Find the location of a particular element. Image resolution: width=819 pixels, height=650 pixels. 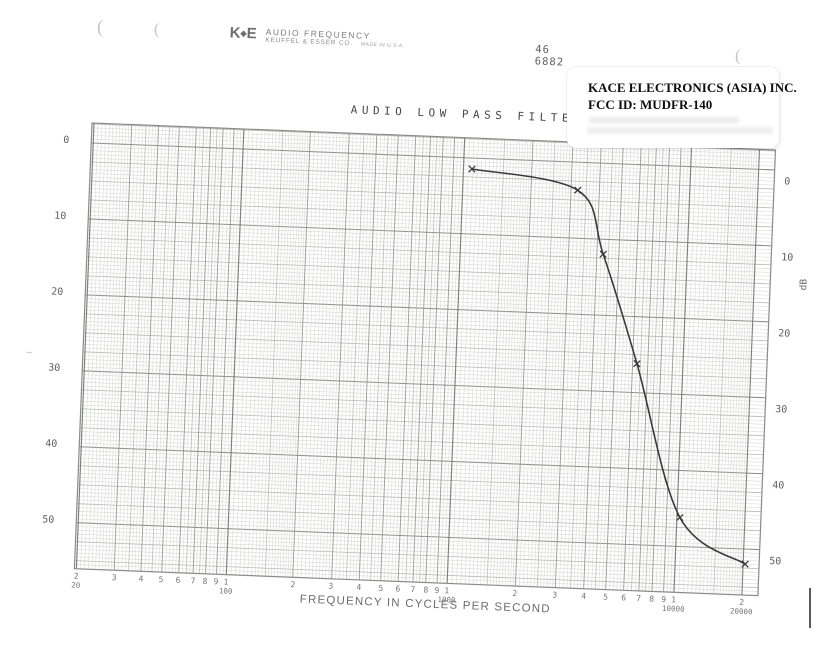

y-tick-label-right: 30 is located at coordinates (781, 410).